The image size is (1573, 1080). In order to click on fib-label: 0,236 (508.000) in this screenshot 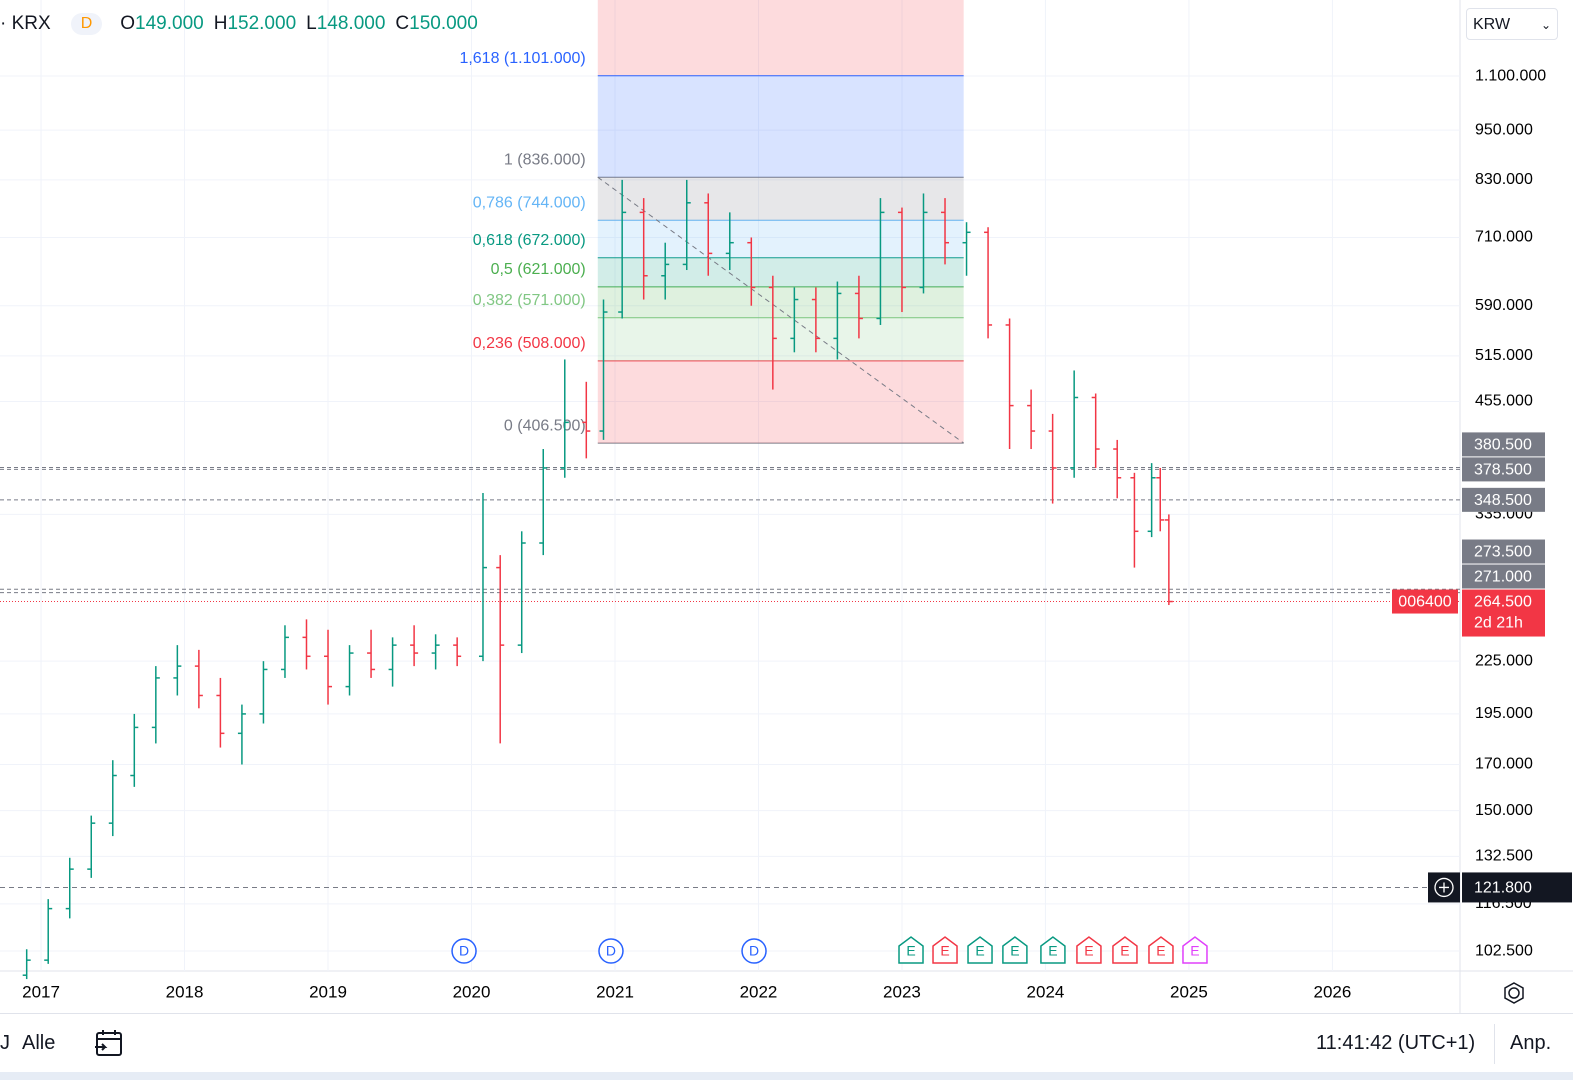, I will do `click(529, 343)`.